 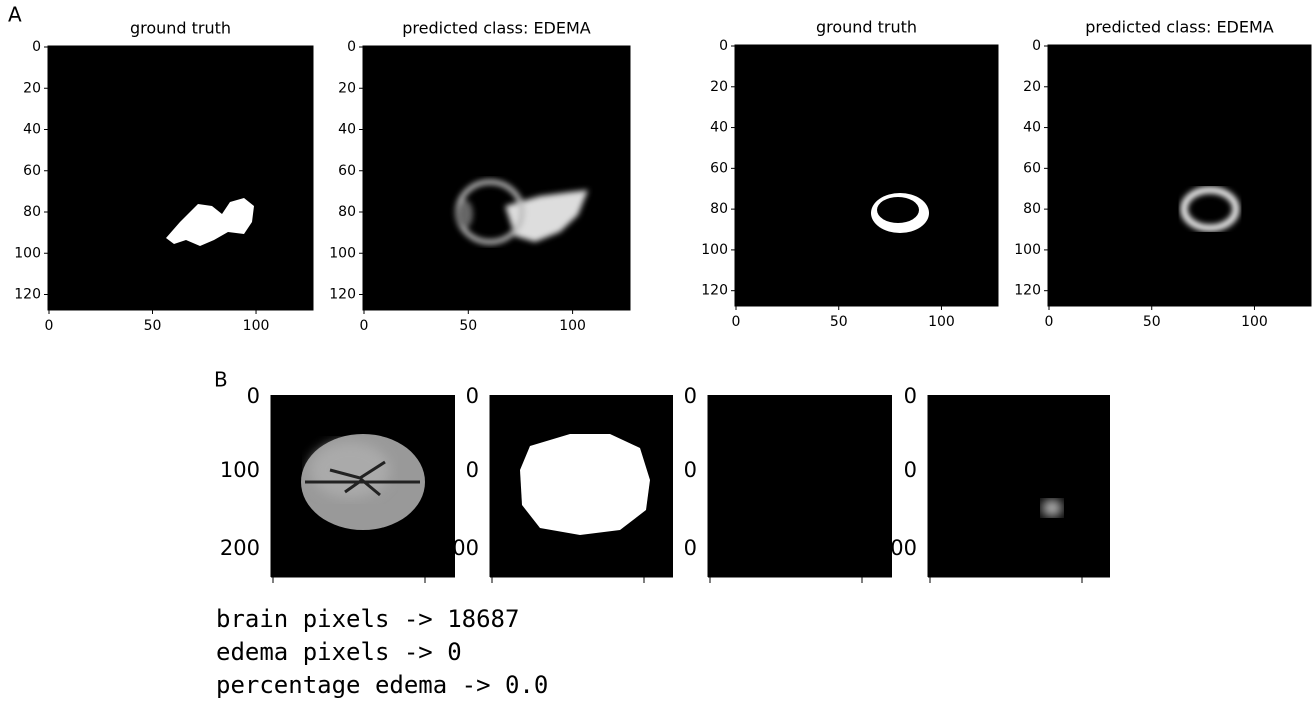 I want to click on stat-line: edema pixels -> 0, so click(x=339, y=652).